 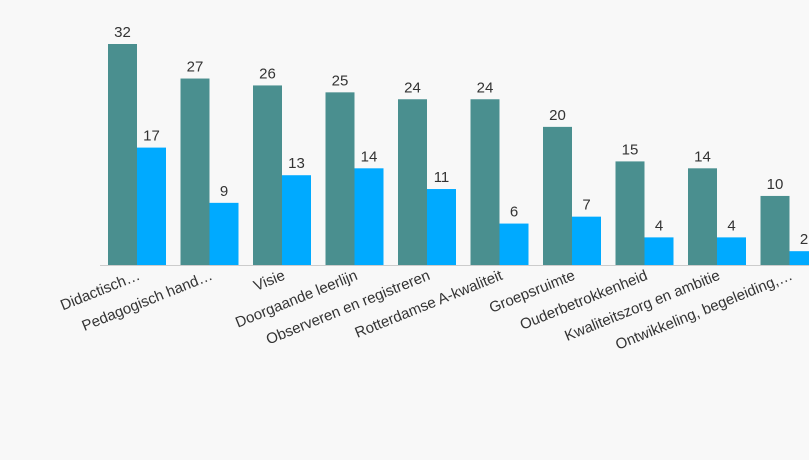 What do you see at coordinates (586, 205) in the screenshot?
I see `value-label-secondary-7: 7` at bounding box center [586, 205].